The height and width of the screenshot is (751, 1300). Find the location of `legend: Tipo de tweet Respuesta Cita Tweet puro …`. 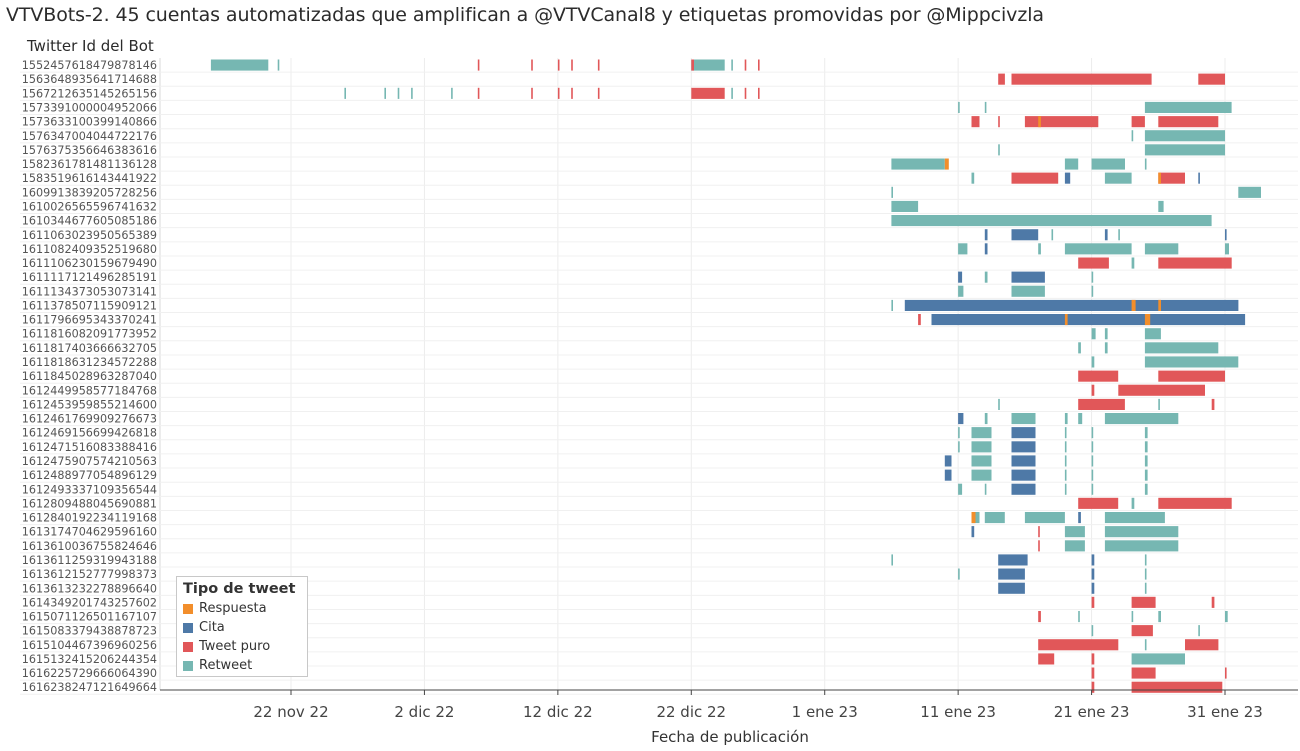

legend: Tipo de tweet Respuesta Cita Tweet puro … is located at coordinates (242, 626).